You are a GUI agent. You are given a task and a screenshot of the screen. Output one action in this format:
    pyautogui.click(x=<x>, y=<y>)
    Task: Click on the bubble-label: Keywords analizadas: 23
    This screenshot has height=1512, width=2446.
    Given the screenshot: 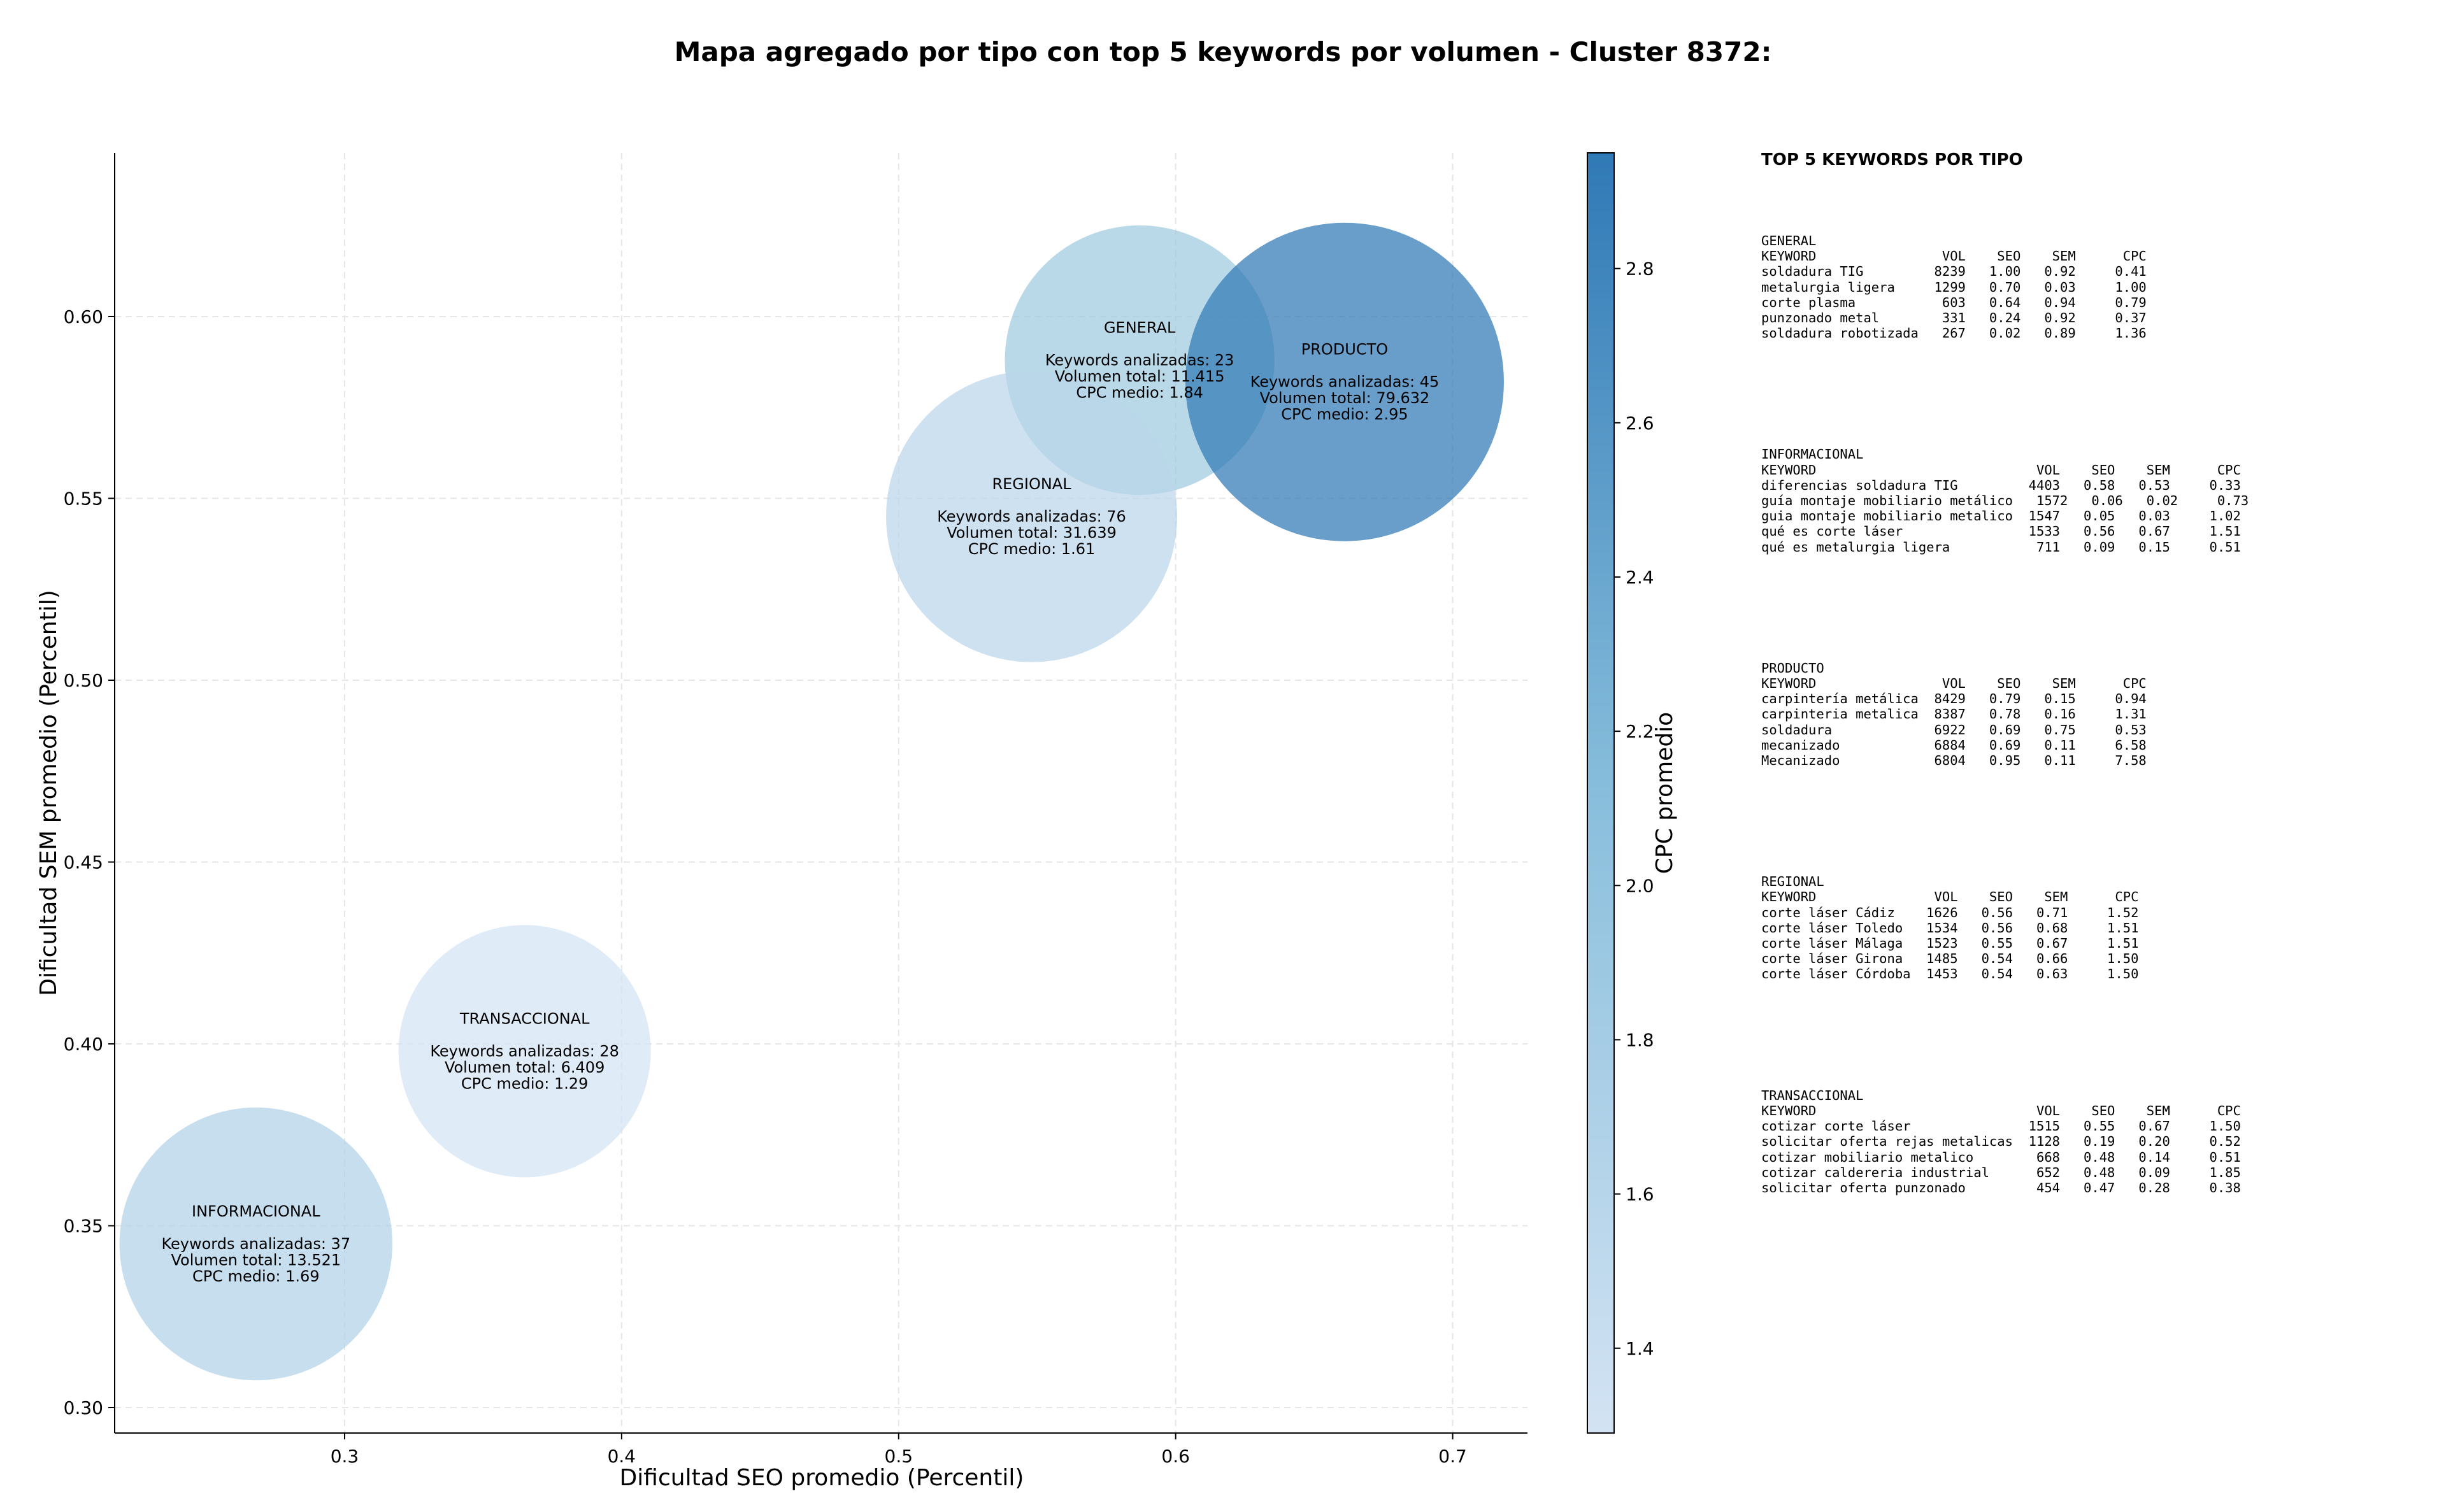 What is the action you would take?
    pyautogui.click(x=1139, y=360)
    